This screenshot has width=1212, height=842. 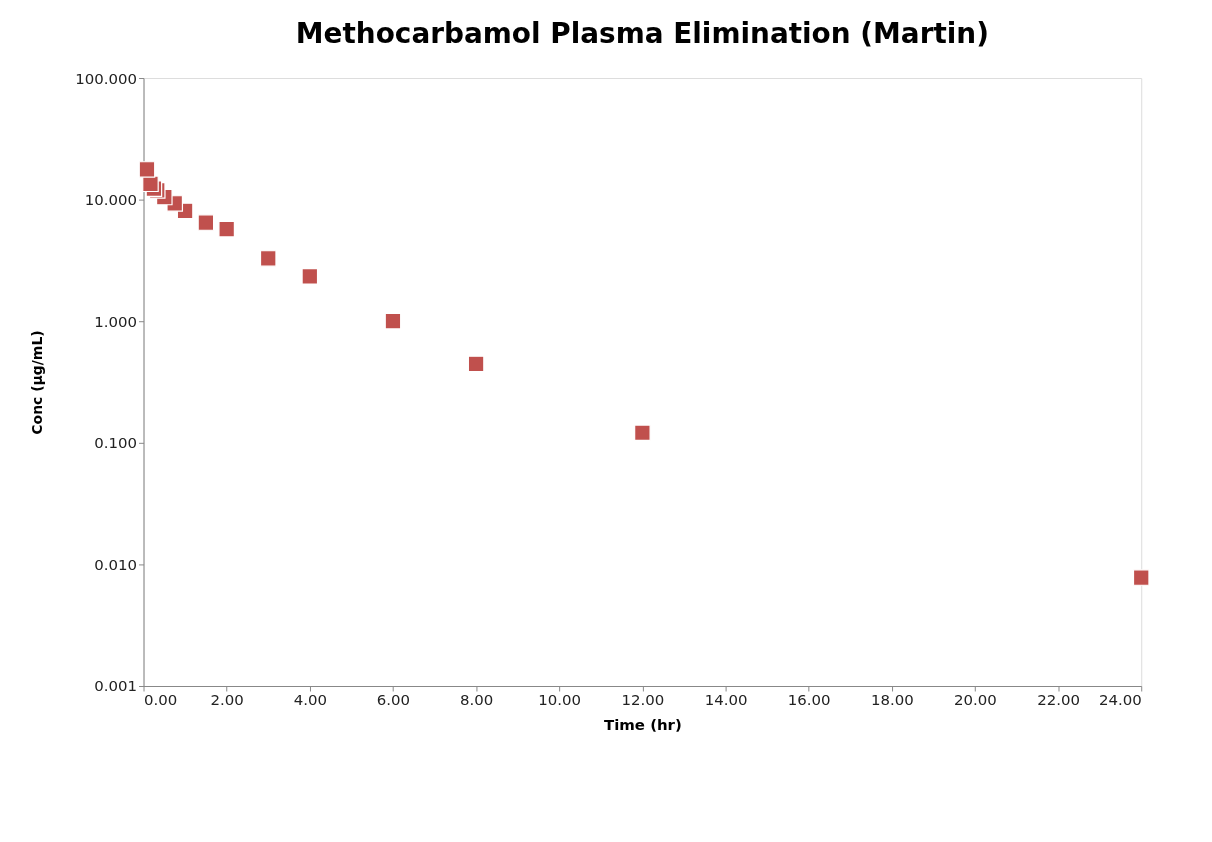 What do you see at coordinates (1120, 700) in the screenshot?
I see `x-tick-label: 24.00` at bounding box center [1120, 700].